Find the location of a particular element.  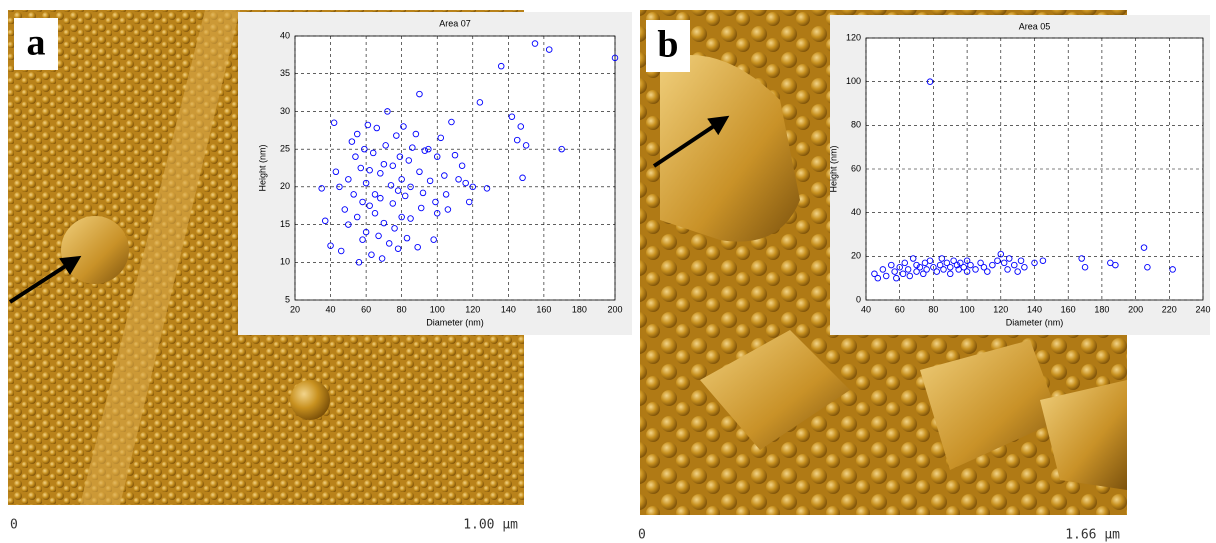

x-tick-label: 120 is located at coordinates (472, 309).